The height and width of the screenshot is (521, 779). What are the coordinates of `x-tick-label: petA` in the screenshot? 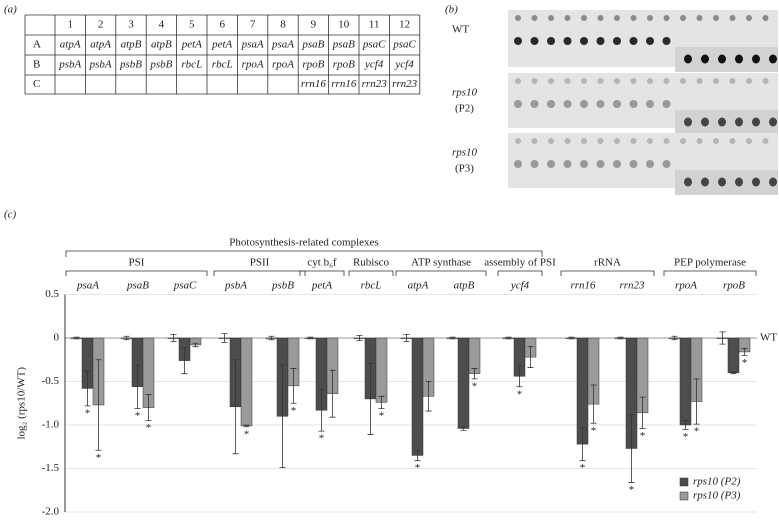 It's located at (321, 286).